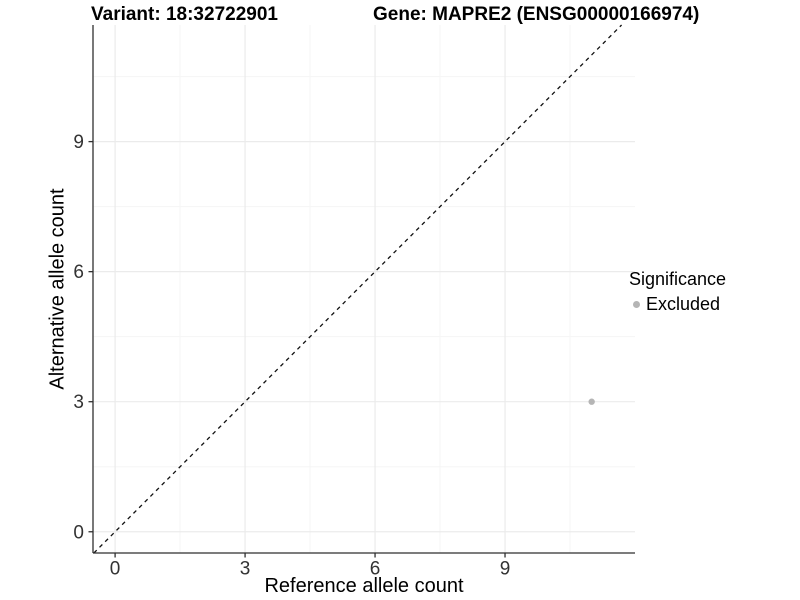 The height and width of the screenshot is (600, 800). I want to click on legend-title: Significance, so click(678, 279).